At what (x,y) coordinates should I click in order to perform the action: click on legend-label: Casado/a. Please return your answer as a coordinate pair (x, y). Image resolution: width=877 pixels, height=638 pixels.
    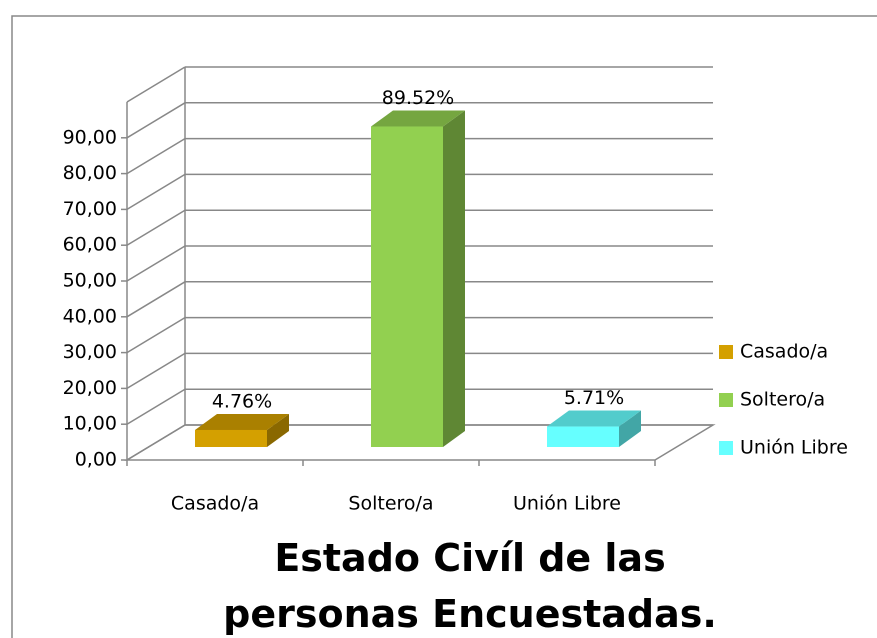
    Looking at the image, I should click on (784, 352).